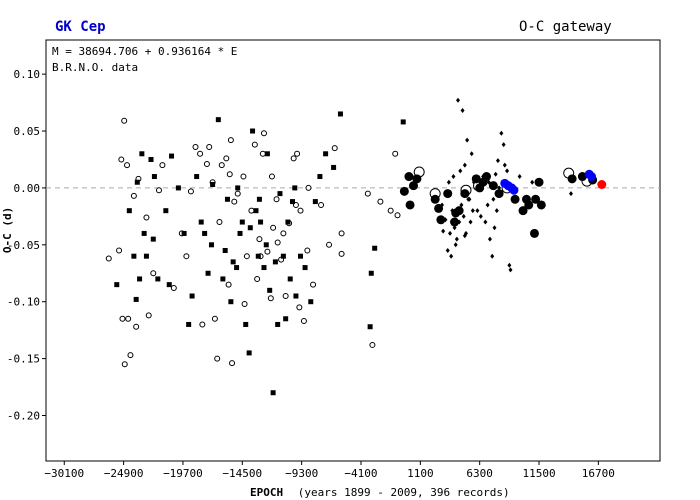 This screenshot has width=700, height=500. What do you see at coordinates (23, 302) in the screenshot?
I see `y-tick-label: -0.10` at bounding box center [23, 302].